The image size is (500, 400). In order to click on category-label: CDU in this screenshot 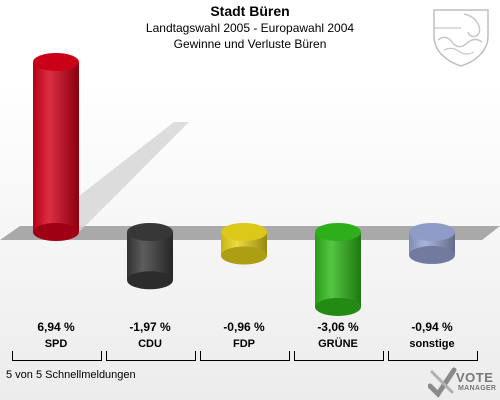, I will do `click(150, 344)`.